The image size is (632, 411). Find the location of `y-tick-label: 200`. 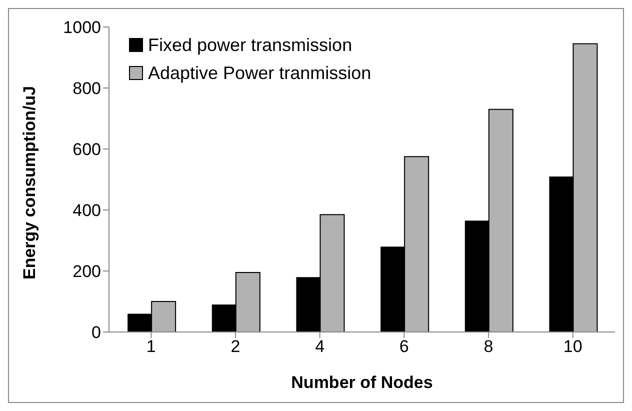

y-tick-label: 200 is located at coordinates (86, 272).